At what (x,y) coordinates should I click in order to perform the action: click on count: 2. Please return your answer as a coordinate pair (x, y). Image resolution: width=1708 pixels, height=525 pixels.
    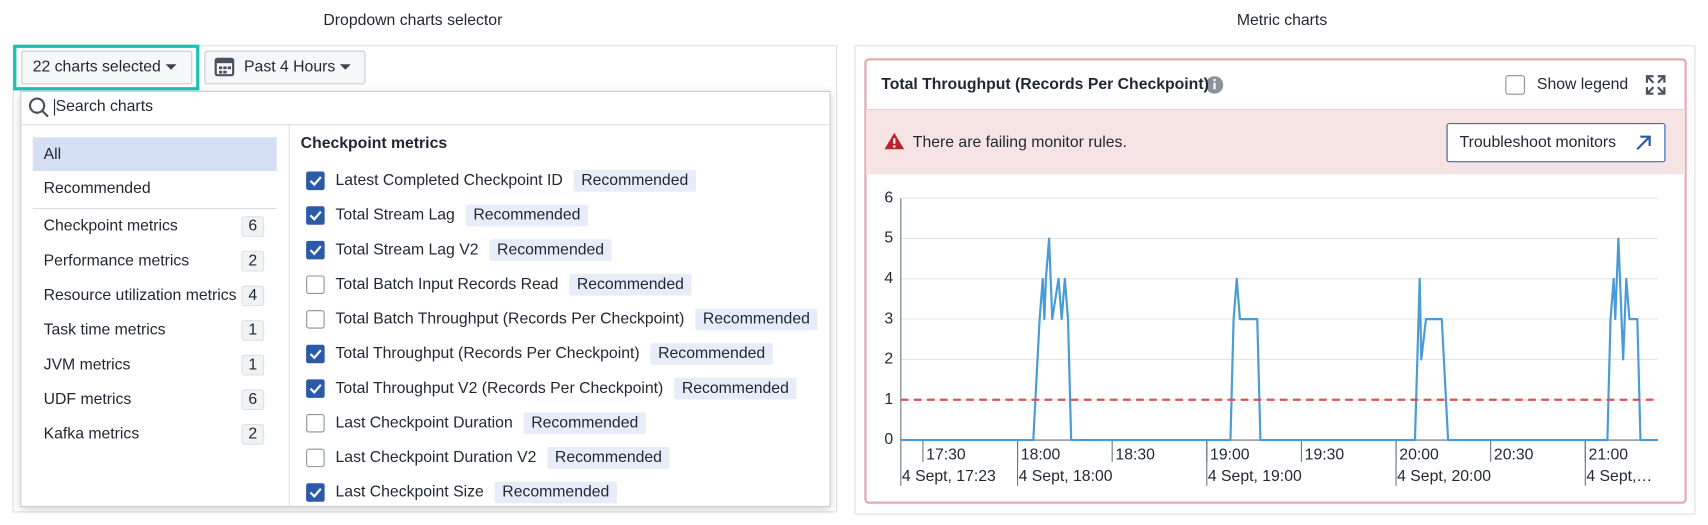
    Looking at the image, I should click on (252, 434).